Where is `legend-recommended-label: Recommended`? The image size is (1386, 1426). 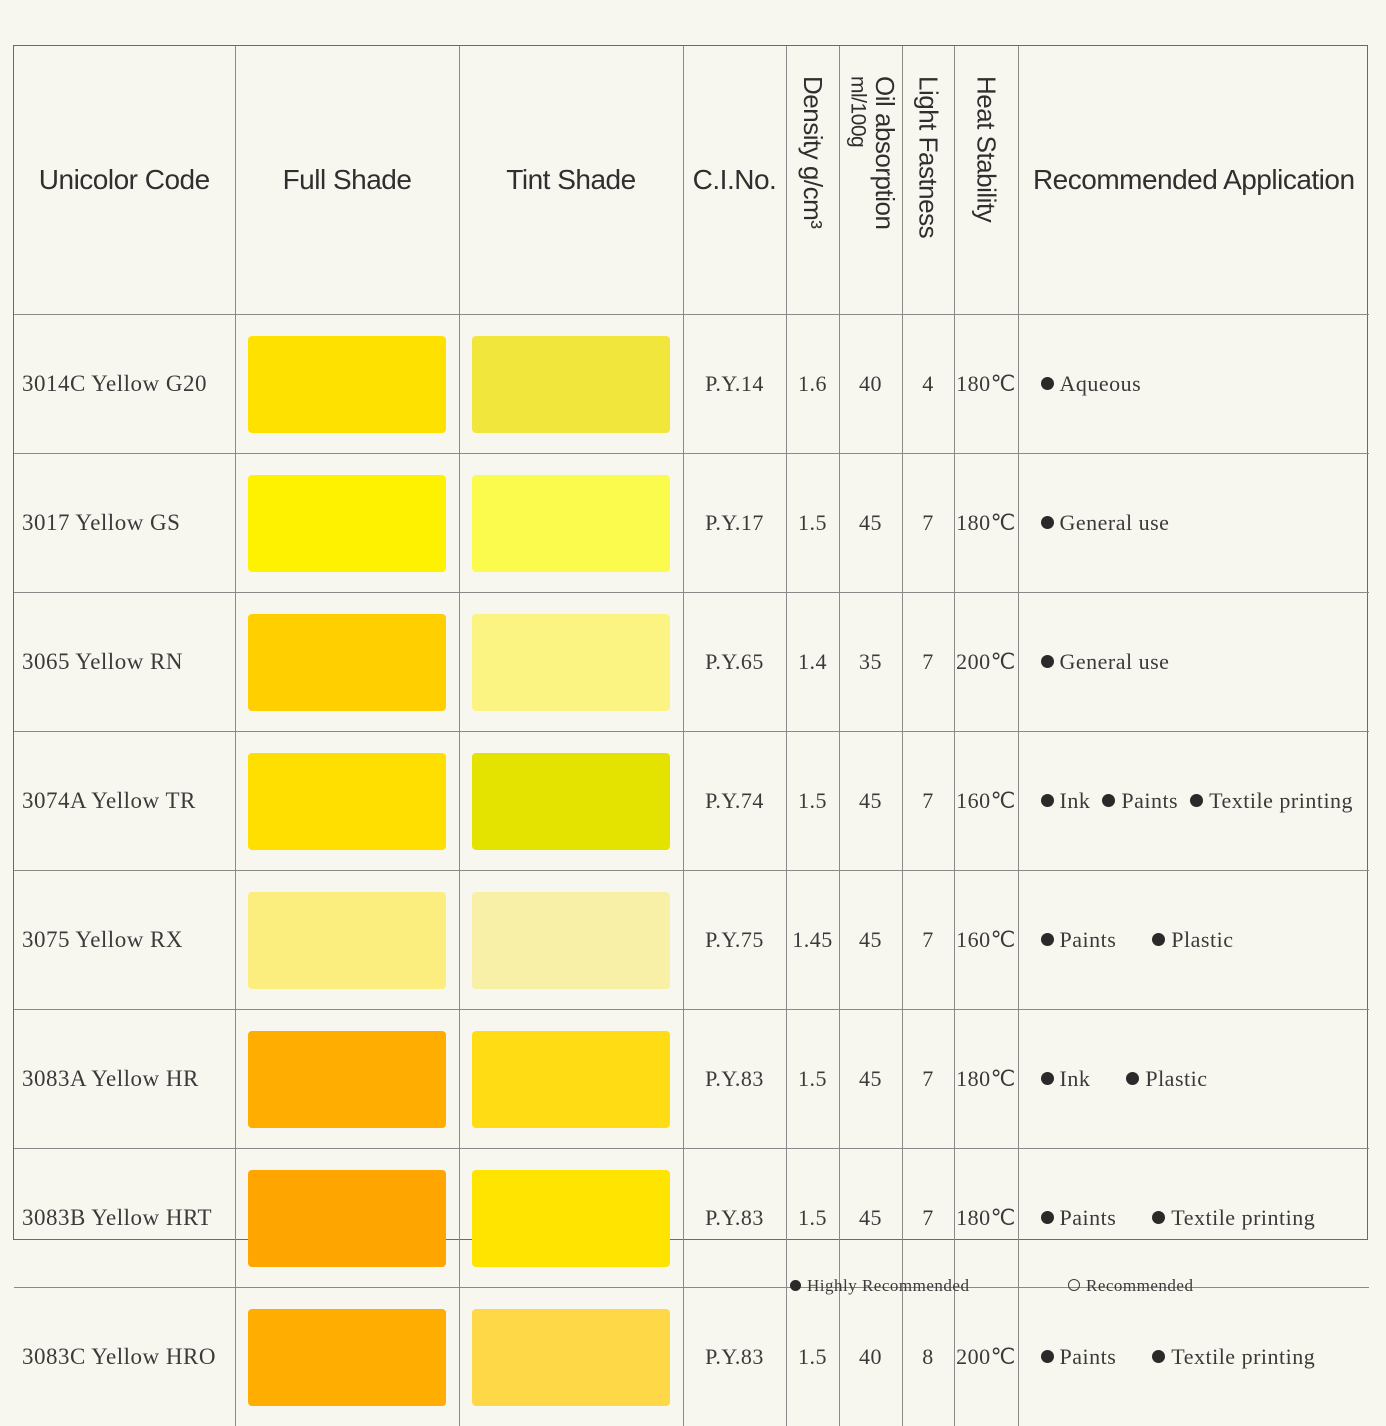
legend-recommended-label: Recommended is located at coordinates (1139, 1285).